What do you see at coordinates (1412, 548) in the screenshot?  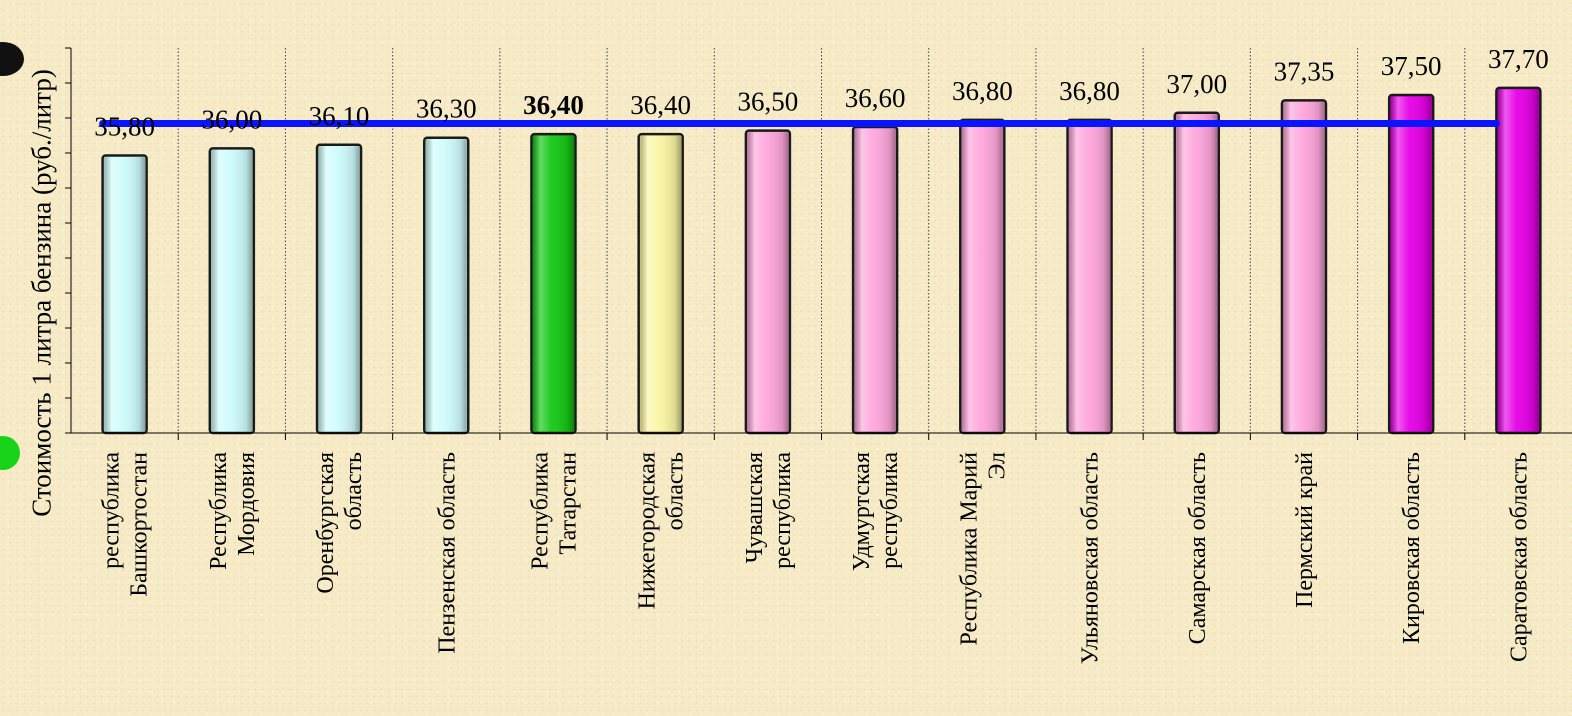 I see `category-label: Кировская область` at bounding box center [1412, 548].